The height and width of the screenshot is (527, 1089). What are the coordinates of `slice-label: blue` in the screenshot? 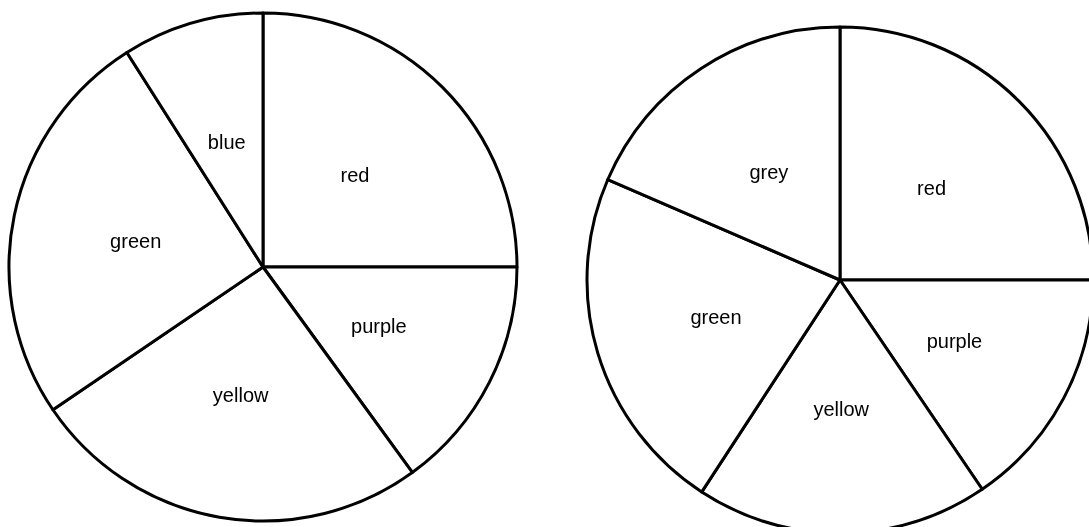 It's located at (226, 142).